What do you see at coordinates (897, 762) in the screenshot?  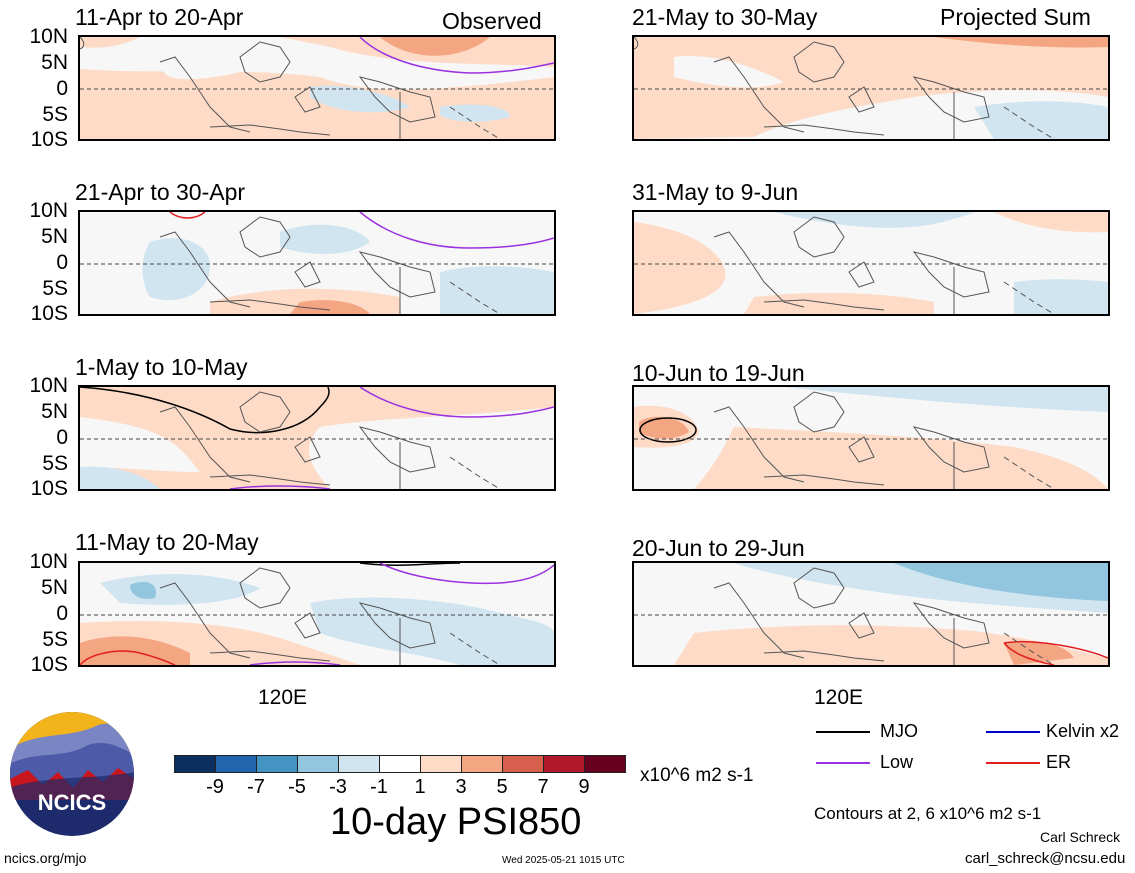 I see `legend-label-low: Low` at bounding box center [897, 762].